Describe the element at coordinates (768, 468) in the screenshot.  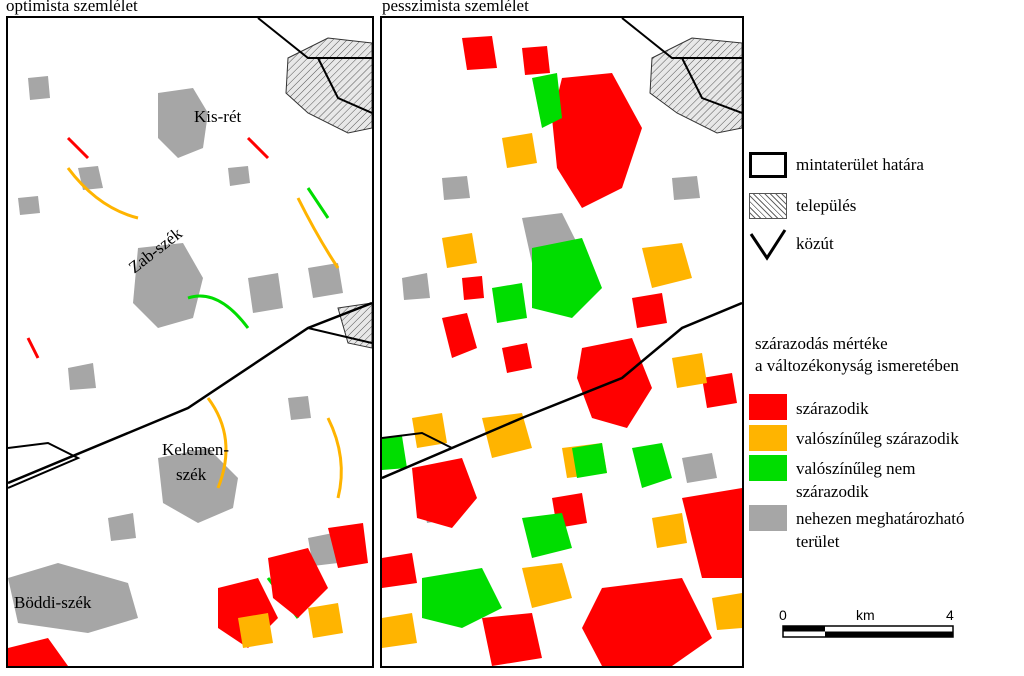
I see `legend-class-likely-not-dry-swatch` at that location.